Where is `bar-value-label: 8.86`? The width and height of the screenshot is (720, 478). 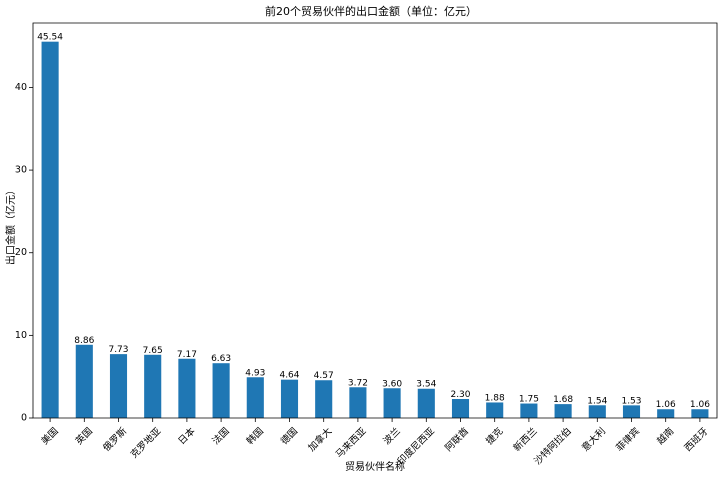 bar-value-label: 8.86 is located at coordinates (84, 341).